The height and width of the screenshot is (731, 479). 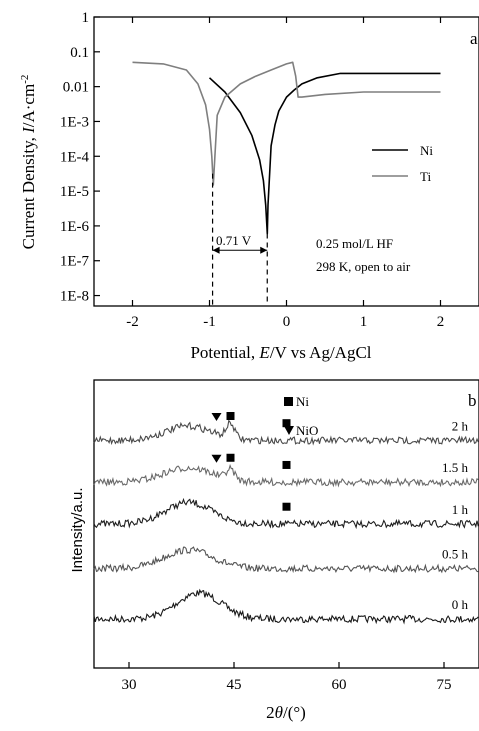 I want to click on legend-ni-square-icon, so click(x=288, y=401).